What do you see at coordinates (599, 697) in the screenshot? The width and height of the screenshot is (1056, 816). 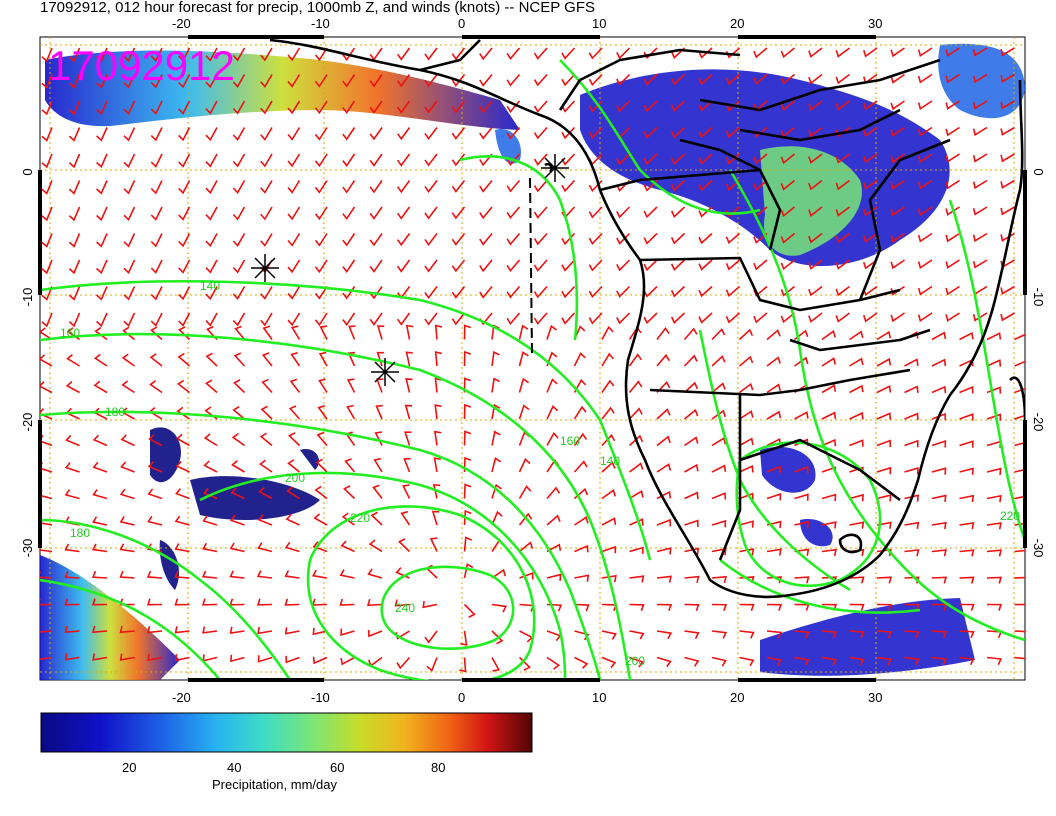 I see `lon-tick-label: 10` at bounding box center [599, 697].